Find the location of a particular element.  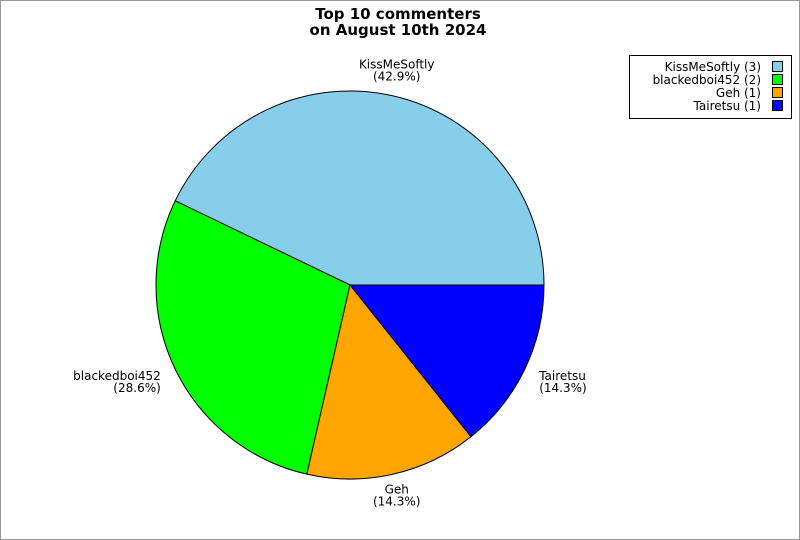

legend-label: Geh (1) is located at coordinates (738, 93).